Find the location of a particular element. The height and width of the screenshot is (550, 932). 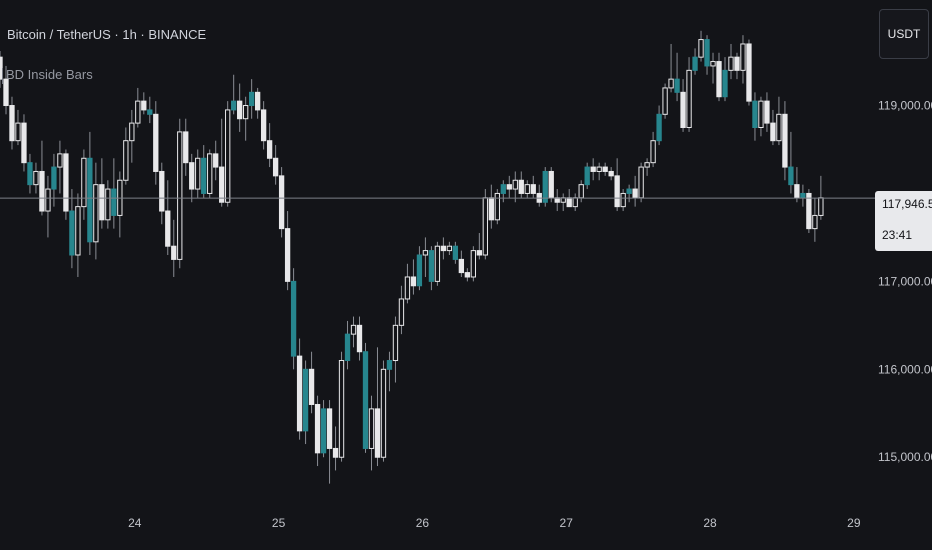

indicator-label: BD Inside Bars is located at coordinates (47, 75).